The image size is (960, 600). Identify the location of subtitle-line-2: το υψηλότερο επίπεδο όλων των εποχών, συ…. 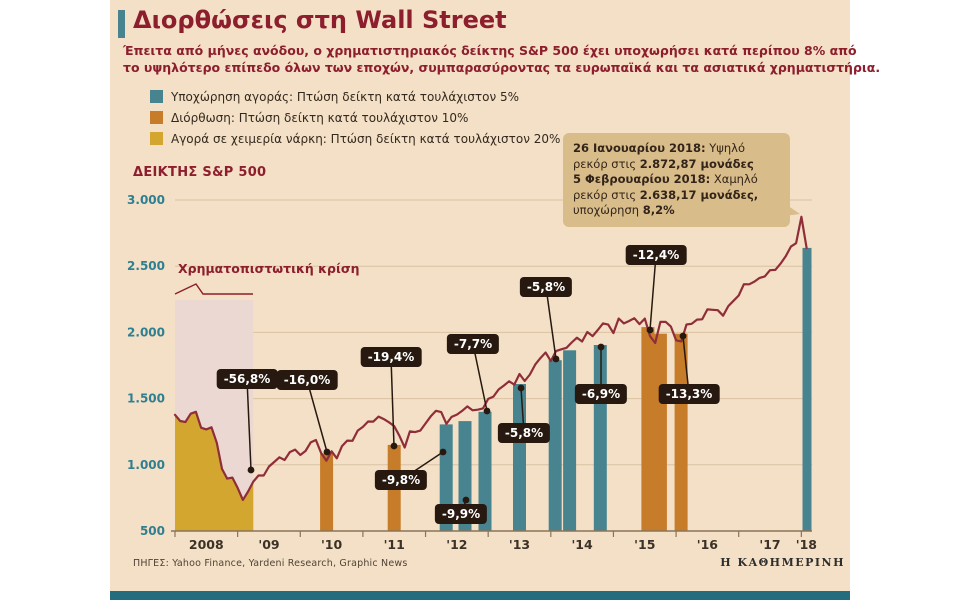
(502, 67).